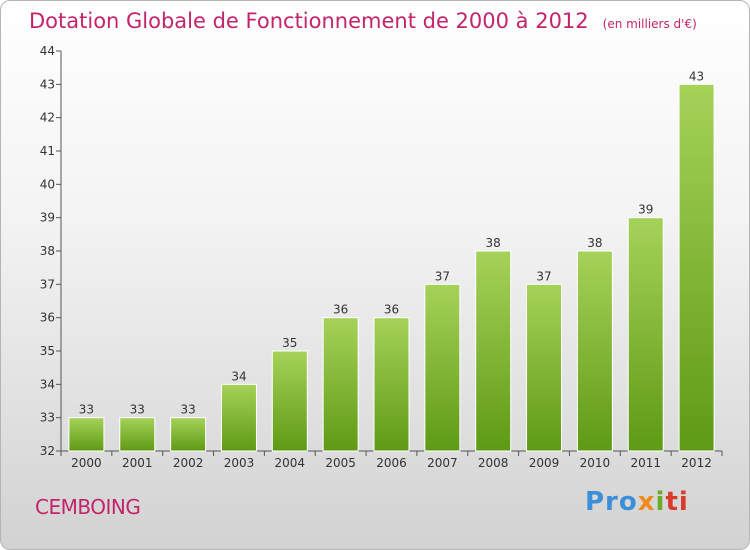 The width and height of the screenshot is (750, 550). What do you see at coordinates (47, 251) in the screenshot?
I see `y-tick-label: 38` at bounding box center [47, 251].